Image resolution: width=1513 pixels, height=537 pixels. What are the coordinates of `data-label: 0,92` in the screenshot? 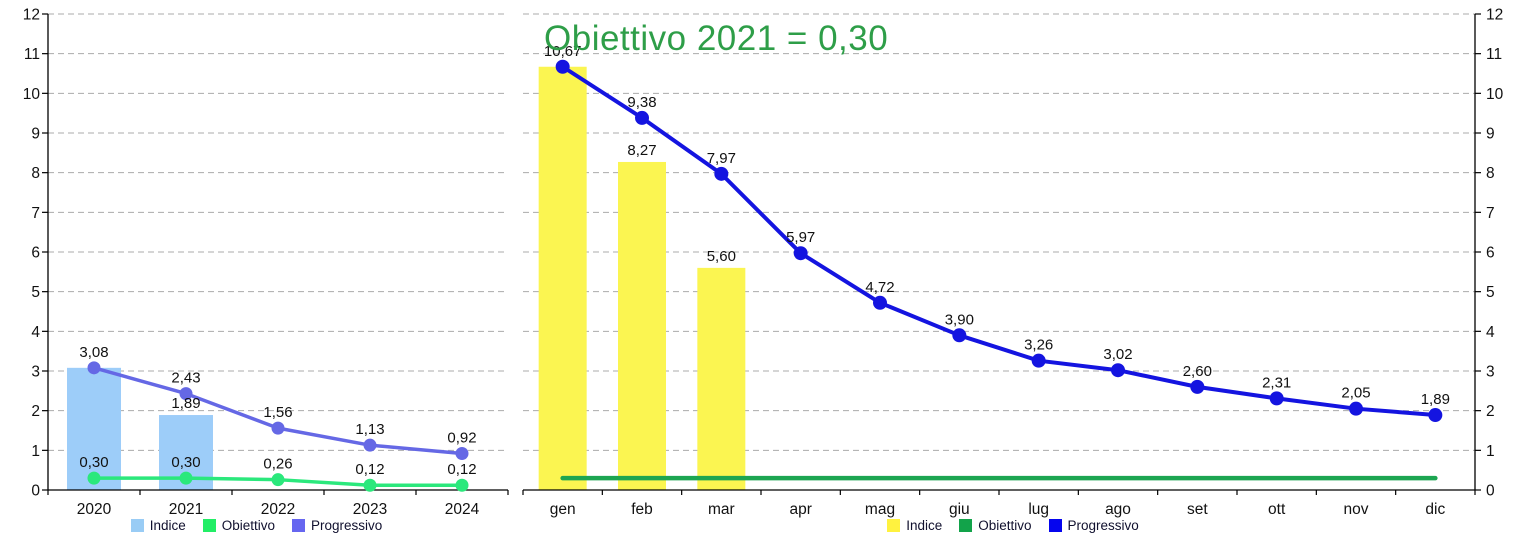 It's located at (461, 438).